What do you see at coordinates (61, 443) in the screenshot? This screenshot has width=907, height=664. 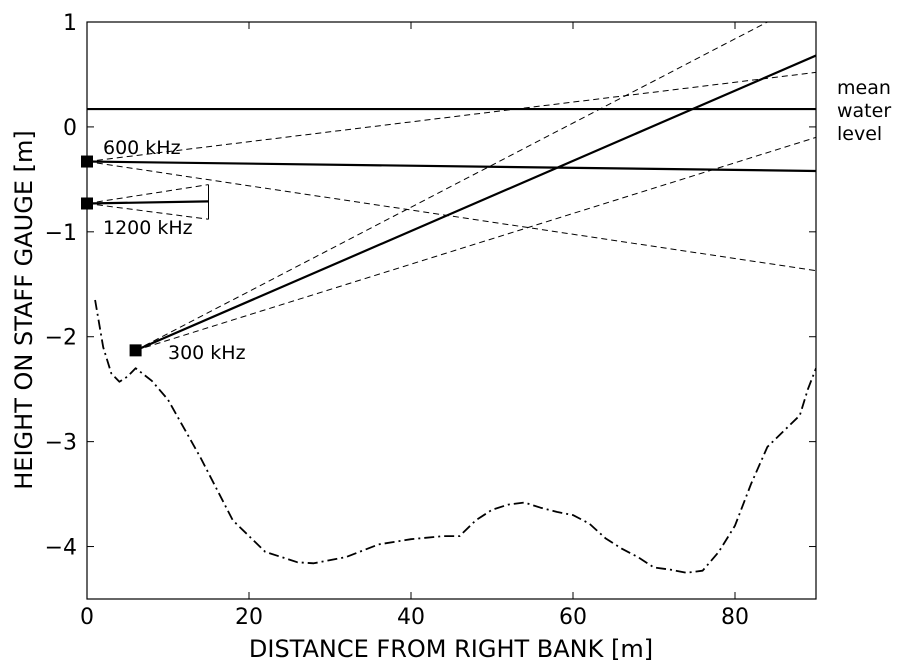 I see `y-tick-label: −3` at bounding box center [61, 443].